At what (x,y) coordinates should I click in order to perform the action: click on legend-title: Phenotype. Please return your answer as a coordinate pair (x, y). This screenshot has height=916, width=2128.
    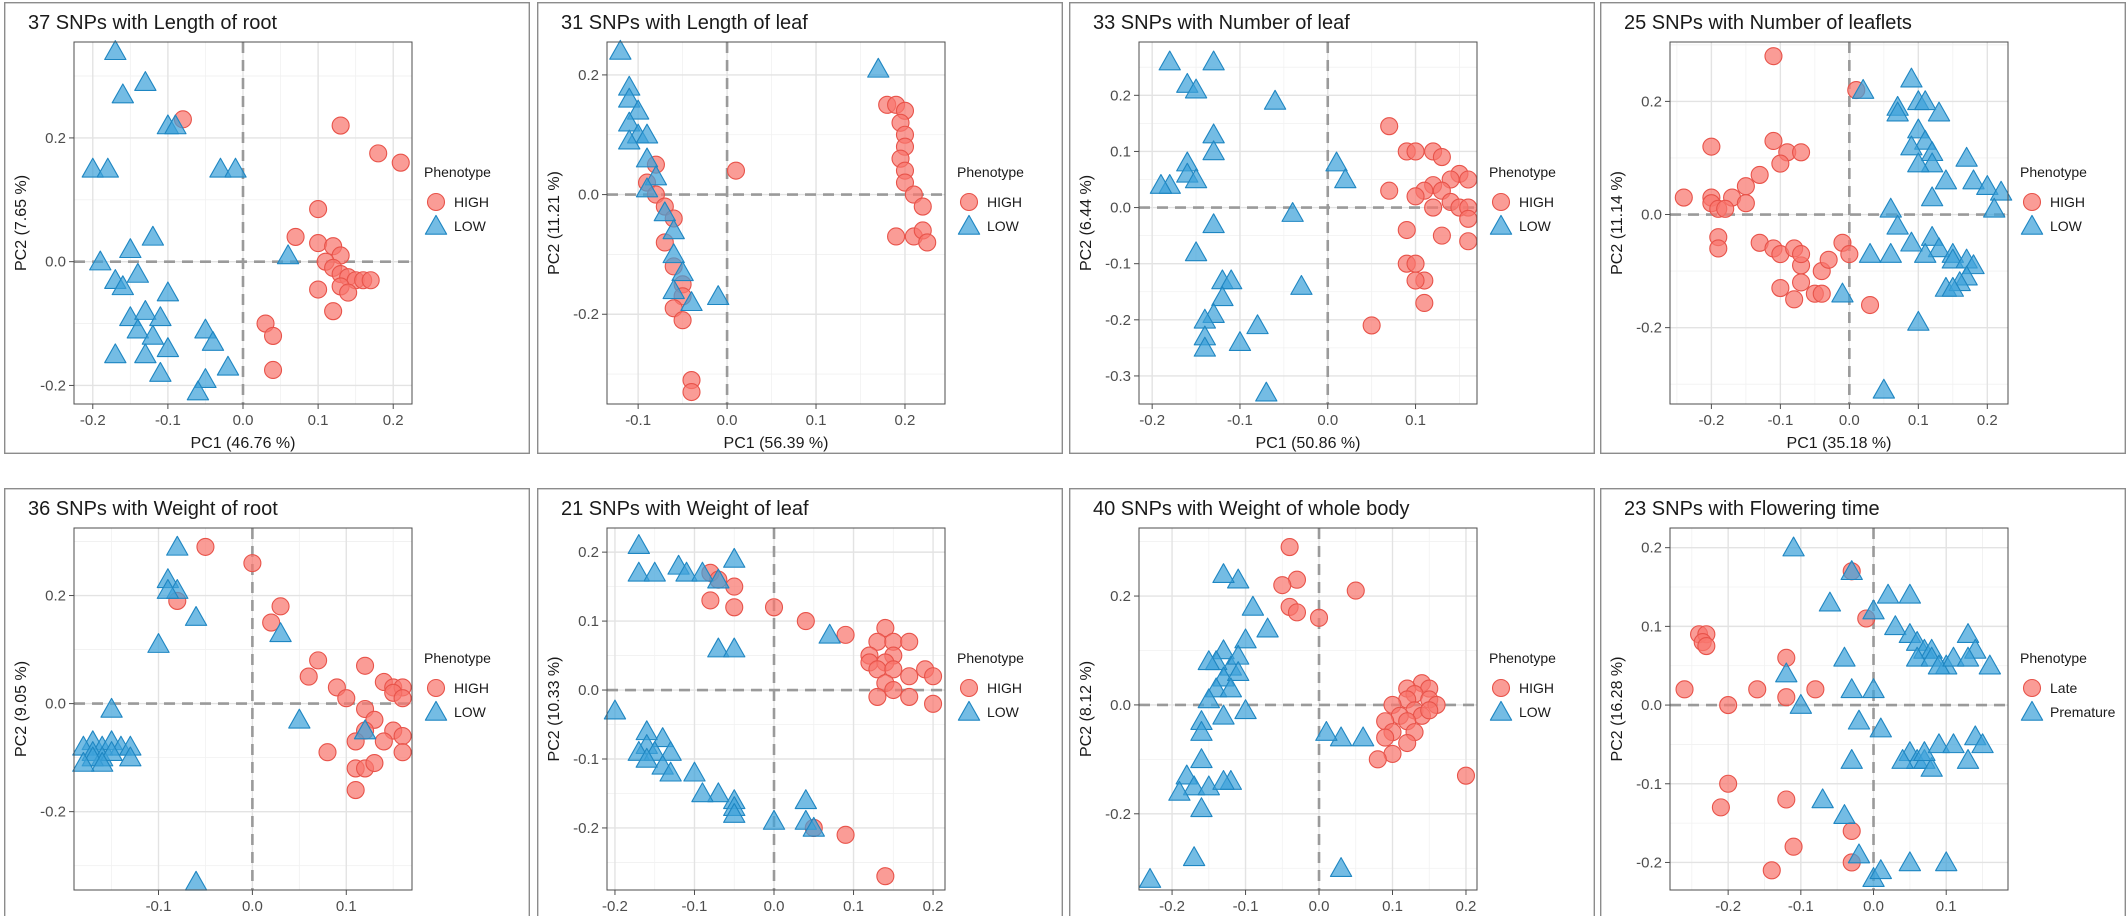
    Looking at the image, I should click on (990, 172).